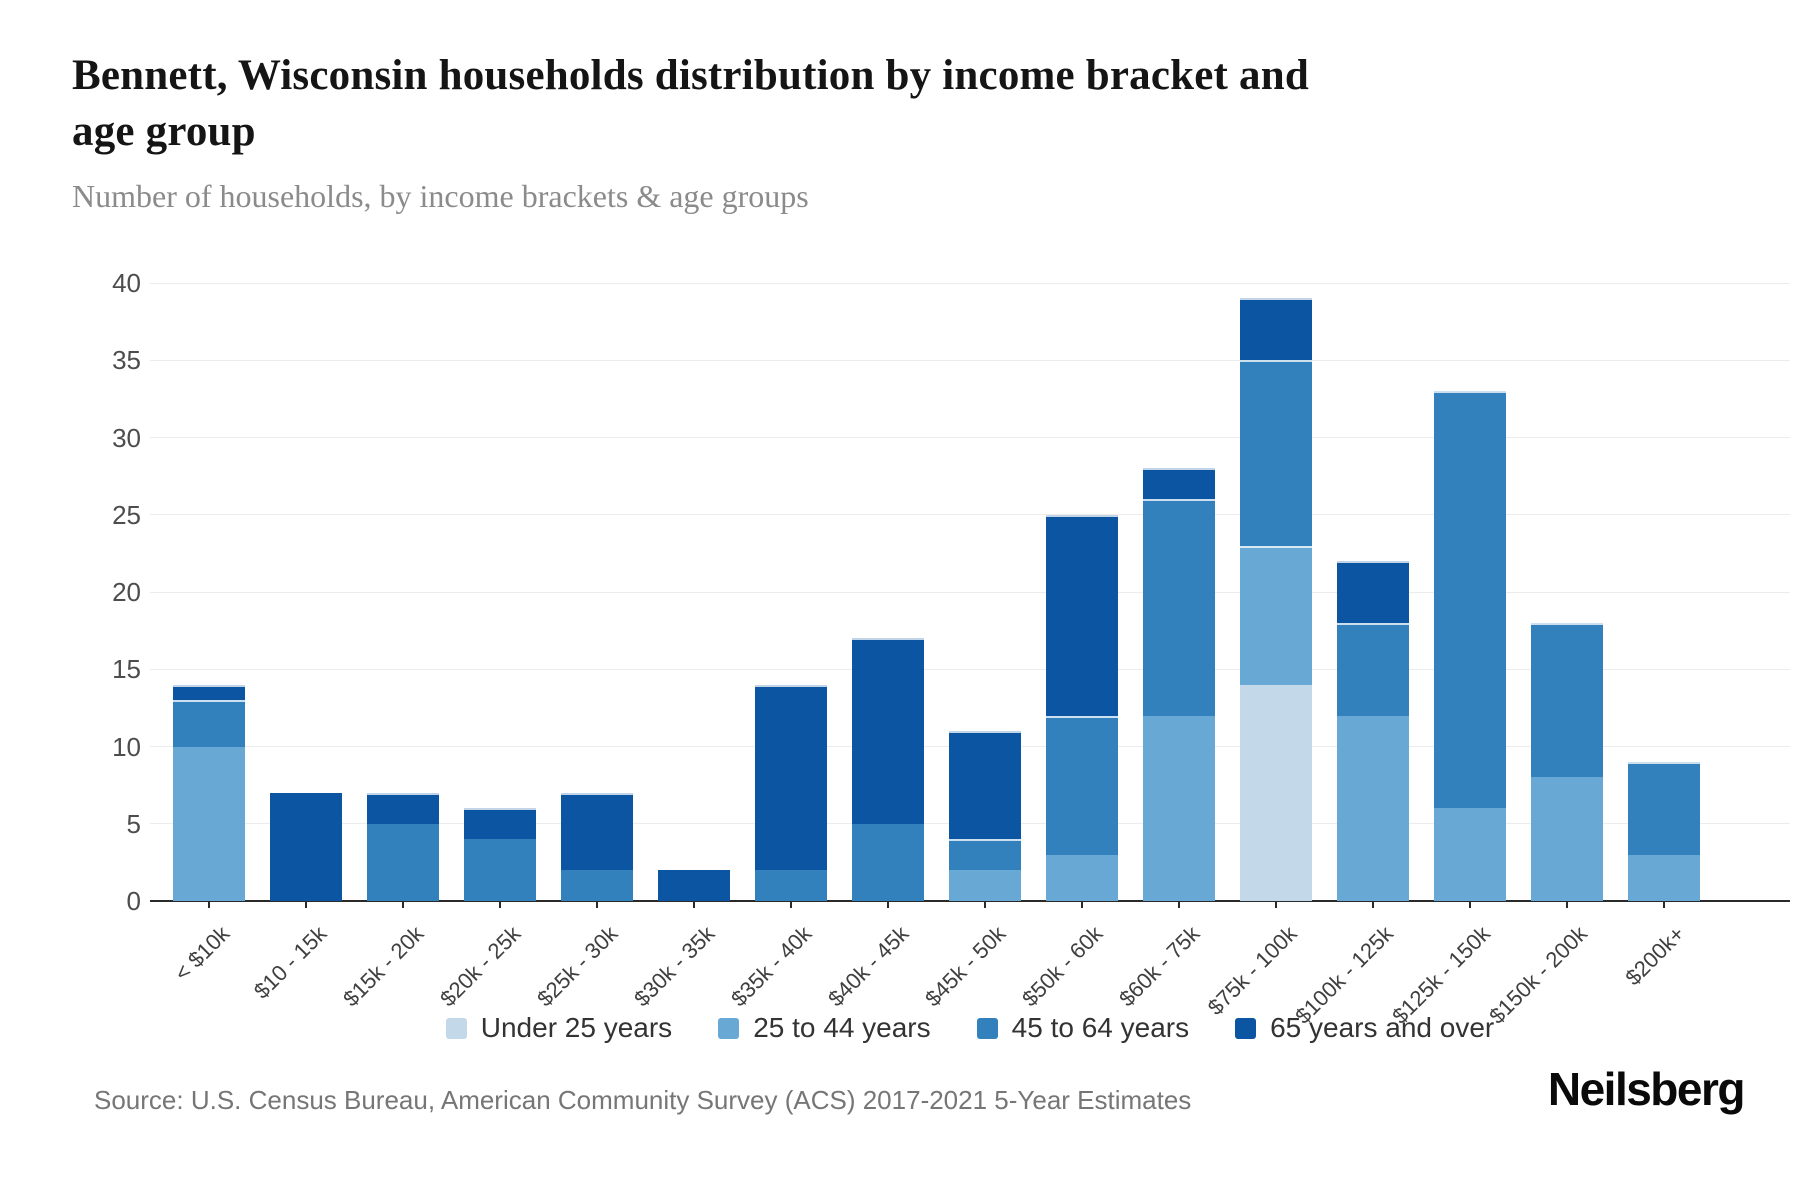 The height and width of the screenshot is (1200, 1800). Describe the element at coordinates (1100, 1027) in the screenshot. I see `legend-label: 45 to 64 years` at that location.